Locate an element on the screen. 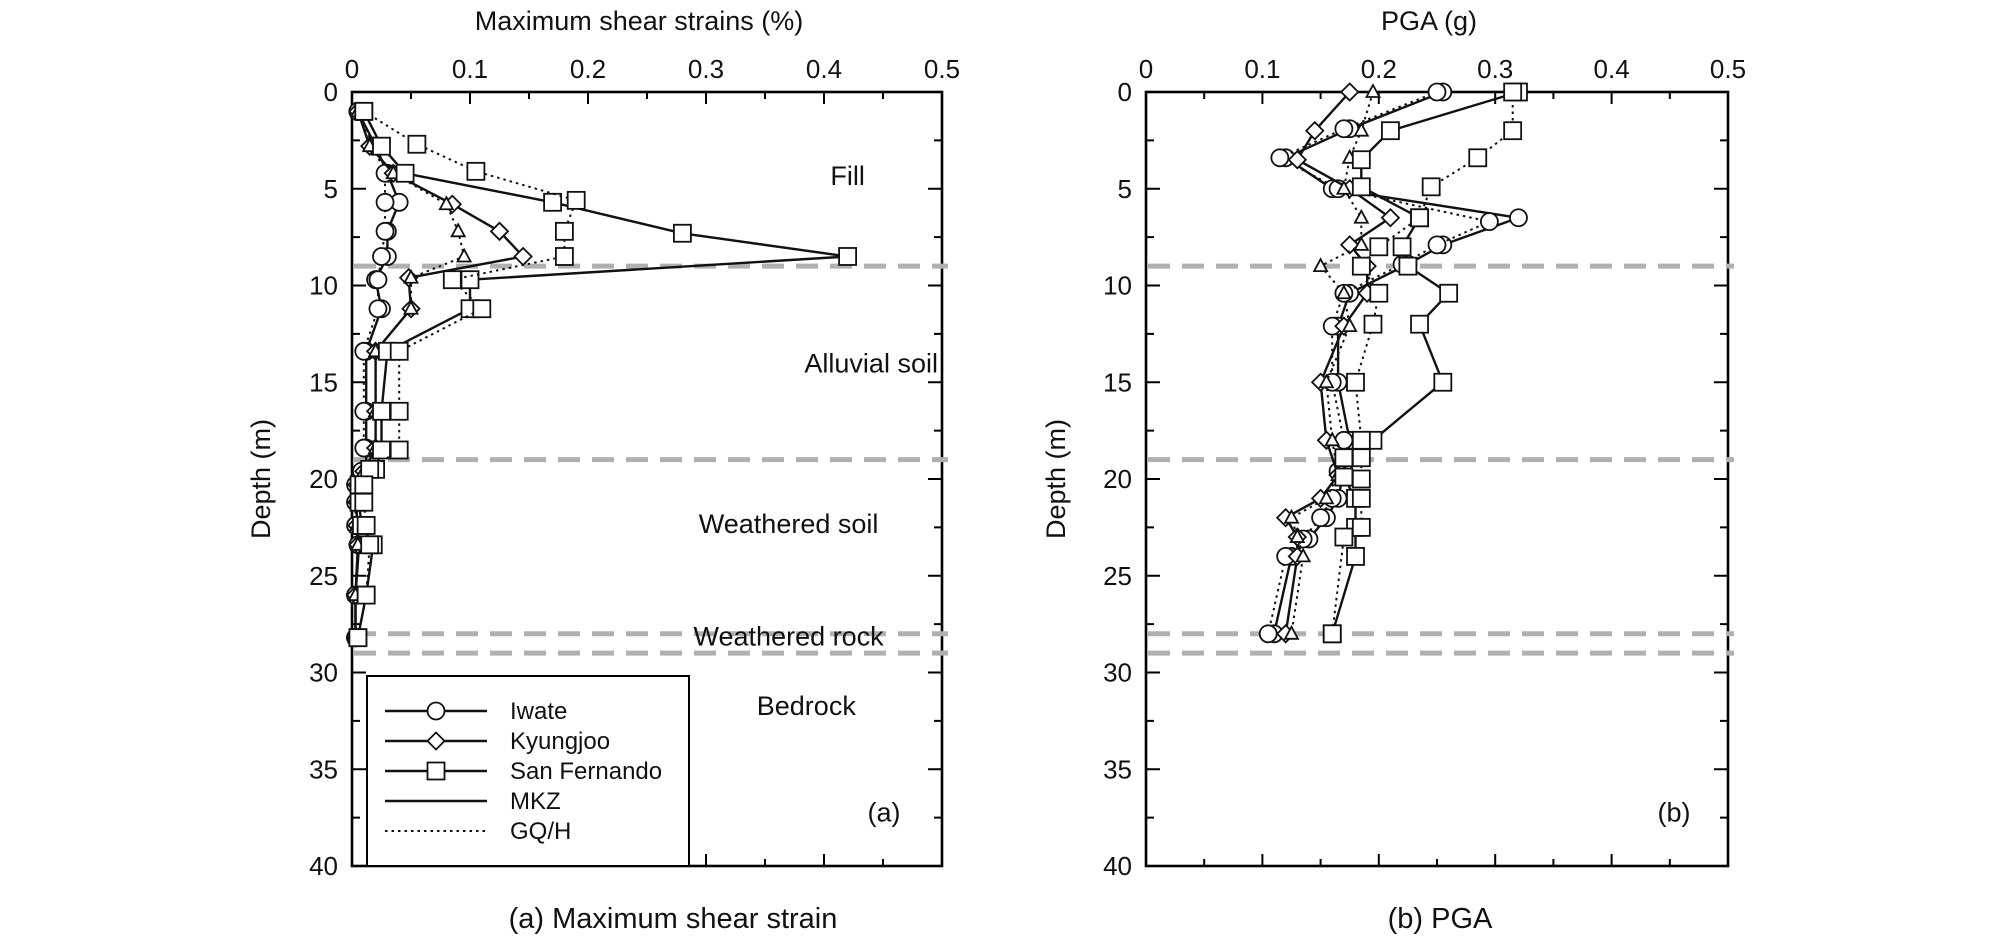 The image size is (2008, 940). panel-b-ytick-label: 0 is located at coordinates (1125, 92).